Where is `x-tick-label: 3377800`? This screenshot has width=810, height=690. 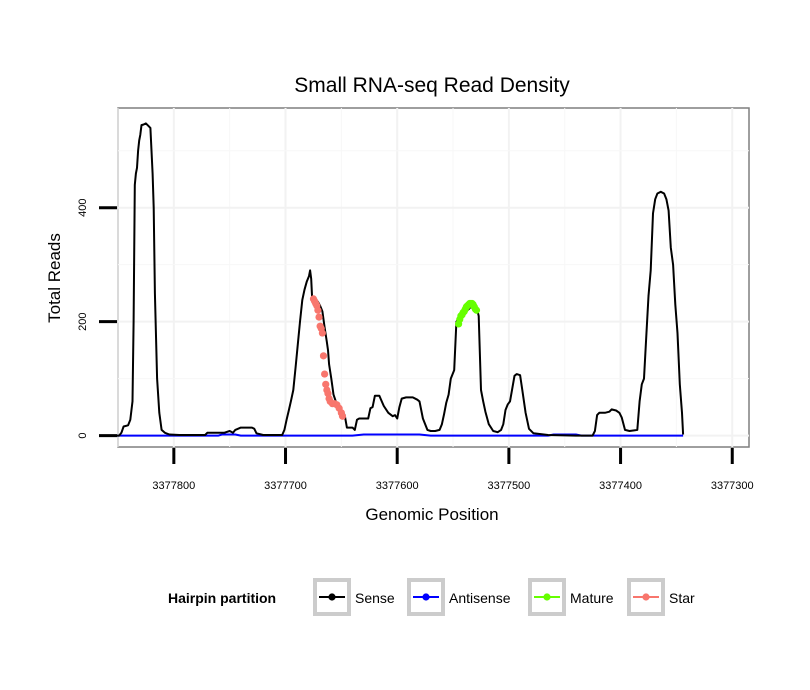 x-tick-label: 3377800 is located at coordinates (173, 486).